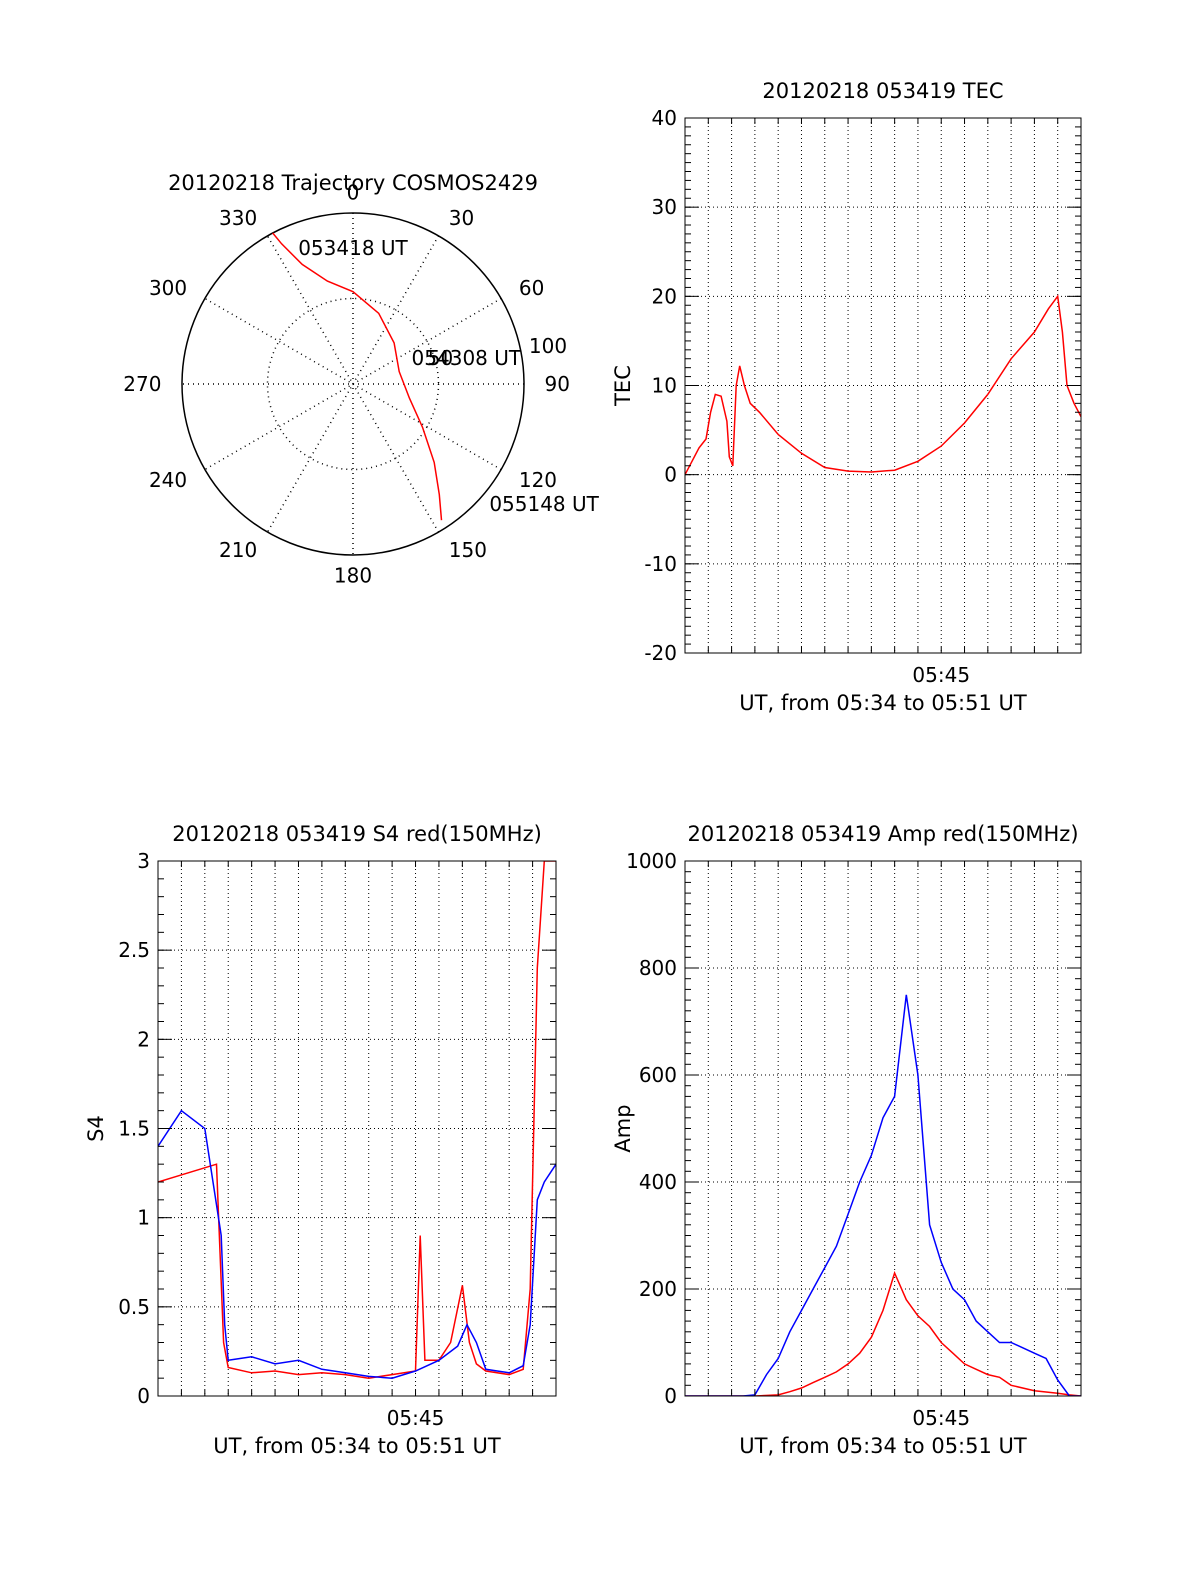  Describe the element at coordinates (96, 1128) in the screenshot. I see `s4-y-axis-label: S4` at that location.